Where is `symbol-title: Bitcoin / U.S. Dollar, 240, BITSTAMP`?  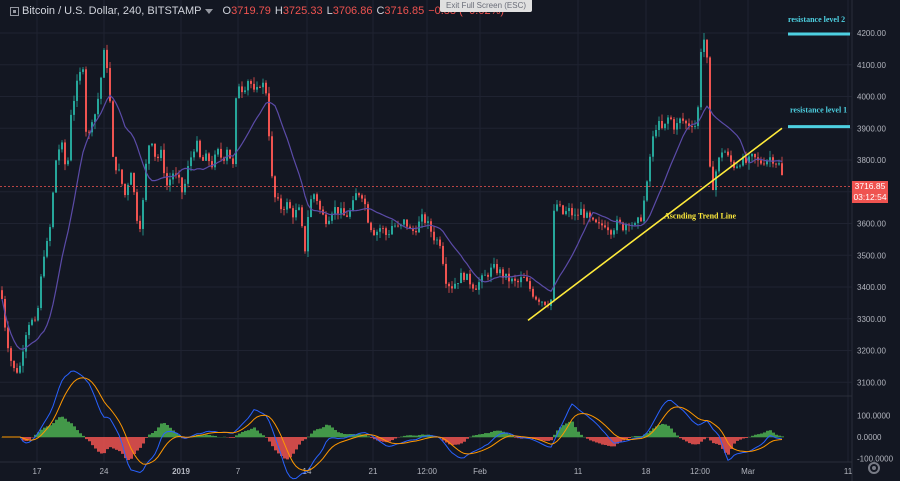 symbol-title: Bitcoin / U.S. Dollar, 240, BITSTAMP is located at coordinates (112, 11).